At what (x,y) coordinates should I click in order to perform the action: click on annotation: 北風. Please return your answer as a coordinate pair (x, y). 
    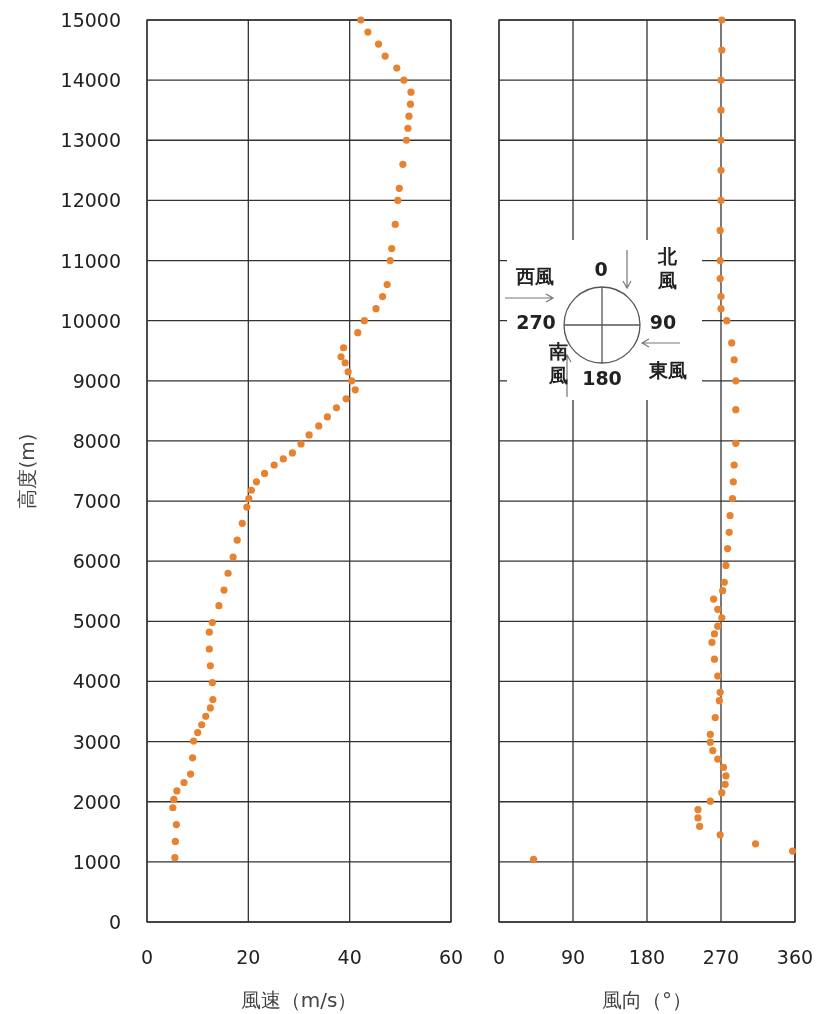
    Looking at the image, I should click on (667, 268).